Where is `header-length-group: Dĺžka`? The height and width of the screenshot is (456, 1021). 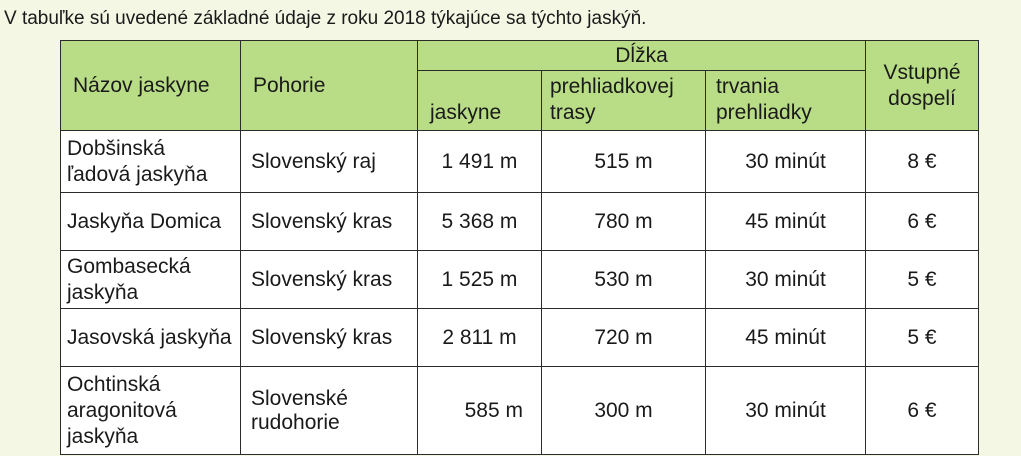
header-length-group: Dĺžka is located at coordinates (641, 55).